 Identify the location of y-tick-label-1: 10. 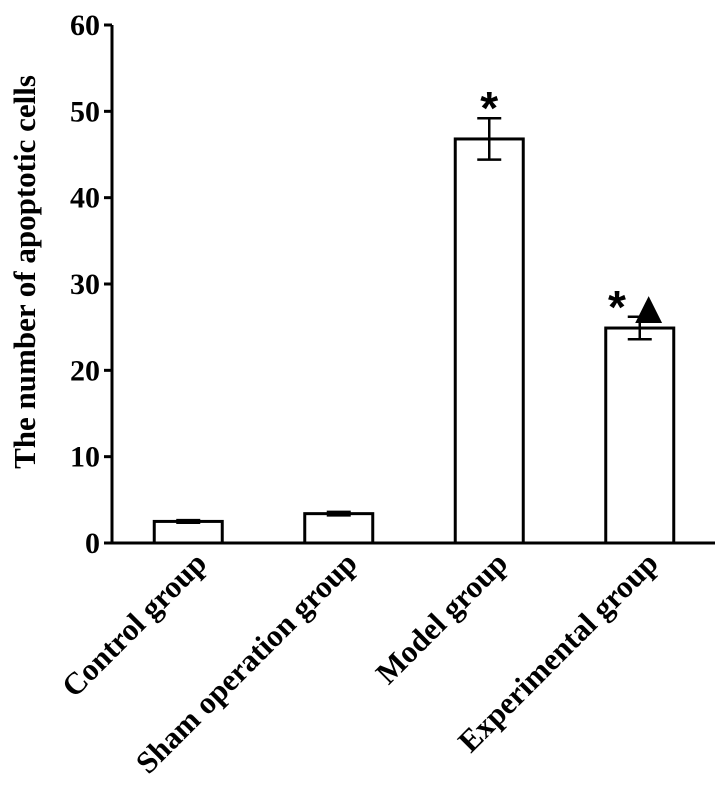
(85, 457).